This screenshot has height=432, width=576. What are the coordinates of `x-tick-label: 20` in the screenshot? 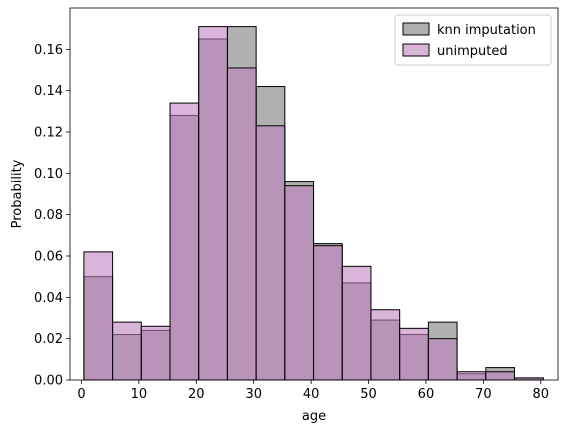 It's located at (196, 394).